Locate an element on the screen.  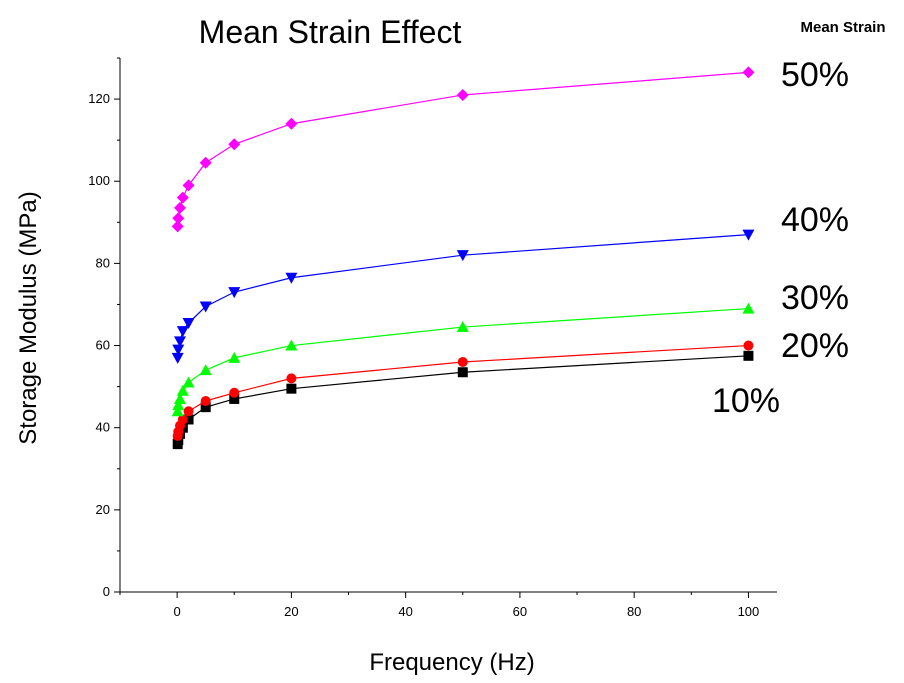
series-label-30-percent: 30% is located at coordinates (815, 298).